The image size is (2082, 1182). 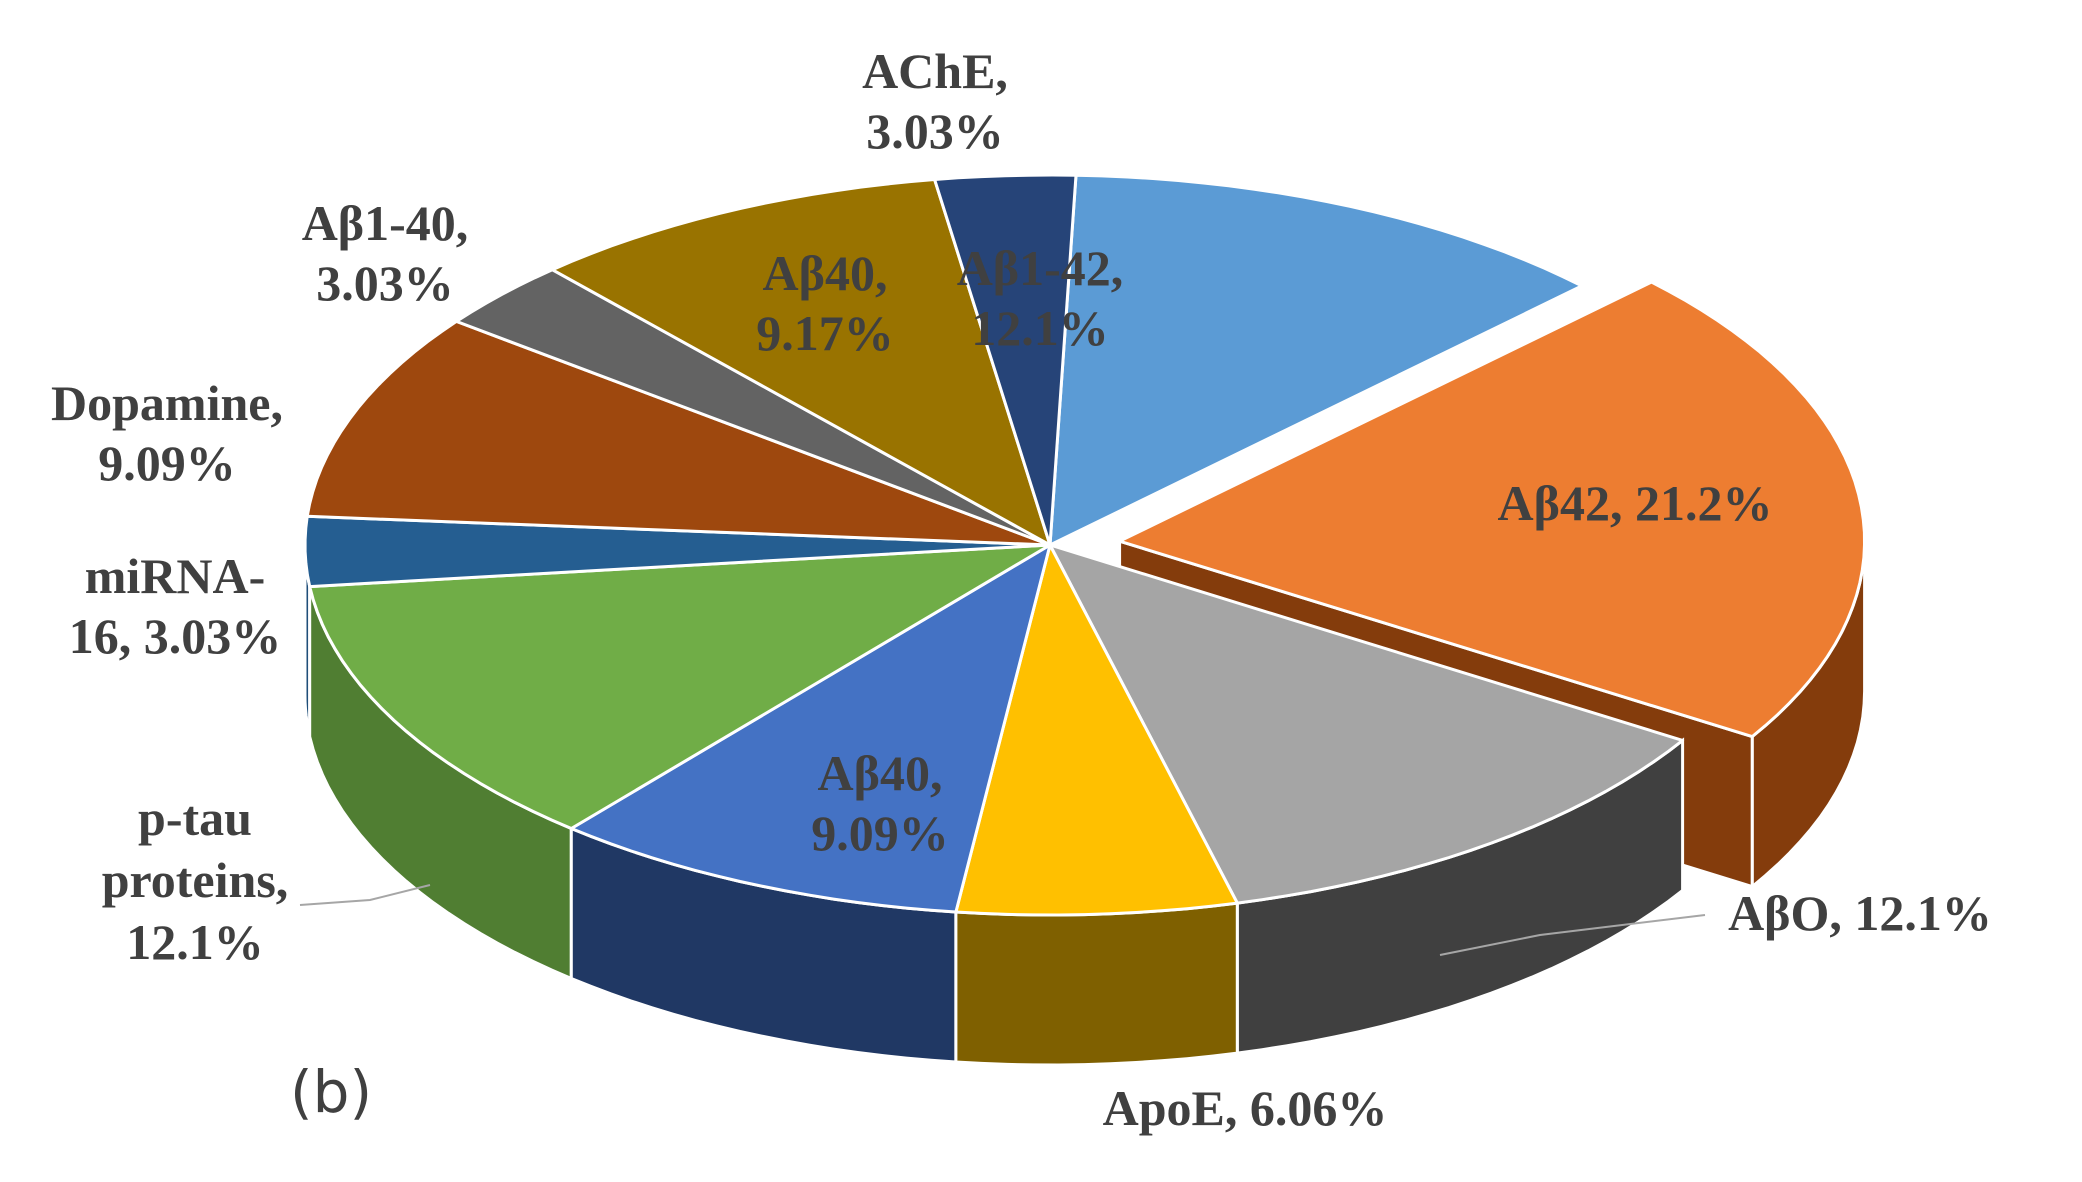 I want to click on slice-label-0: Aβ1-42, 12.1%, so click(x=1040, y=298).